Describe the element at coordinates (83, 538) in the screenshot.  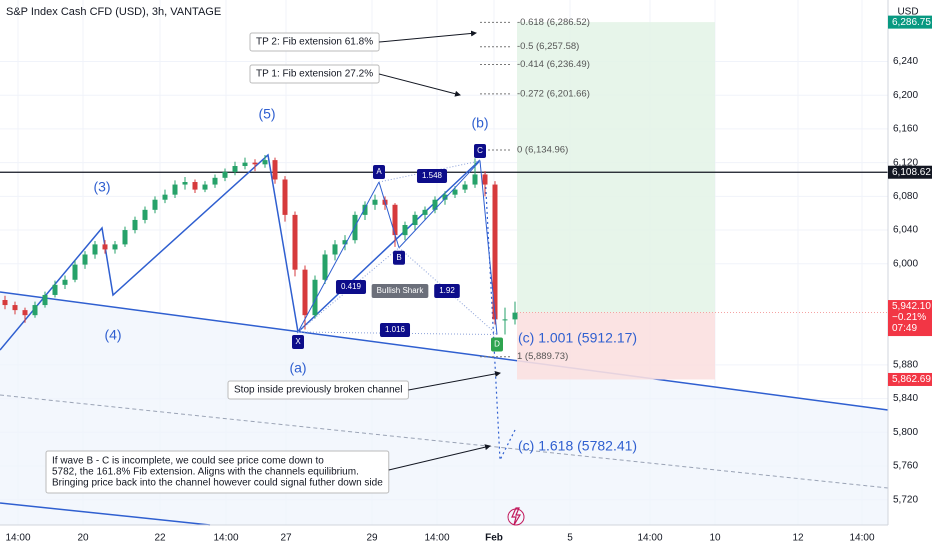
I see `x-tick-label: 20` at that location.